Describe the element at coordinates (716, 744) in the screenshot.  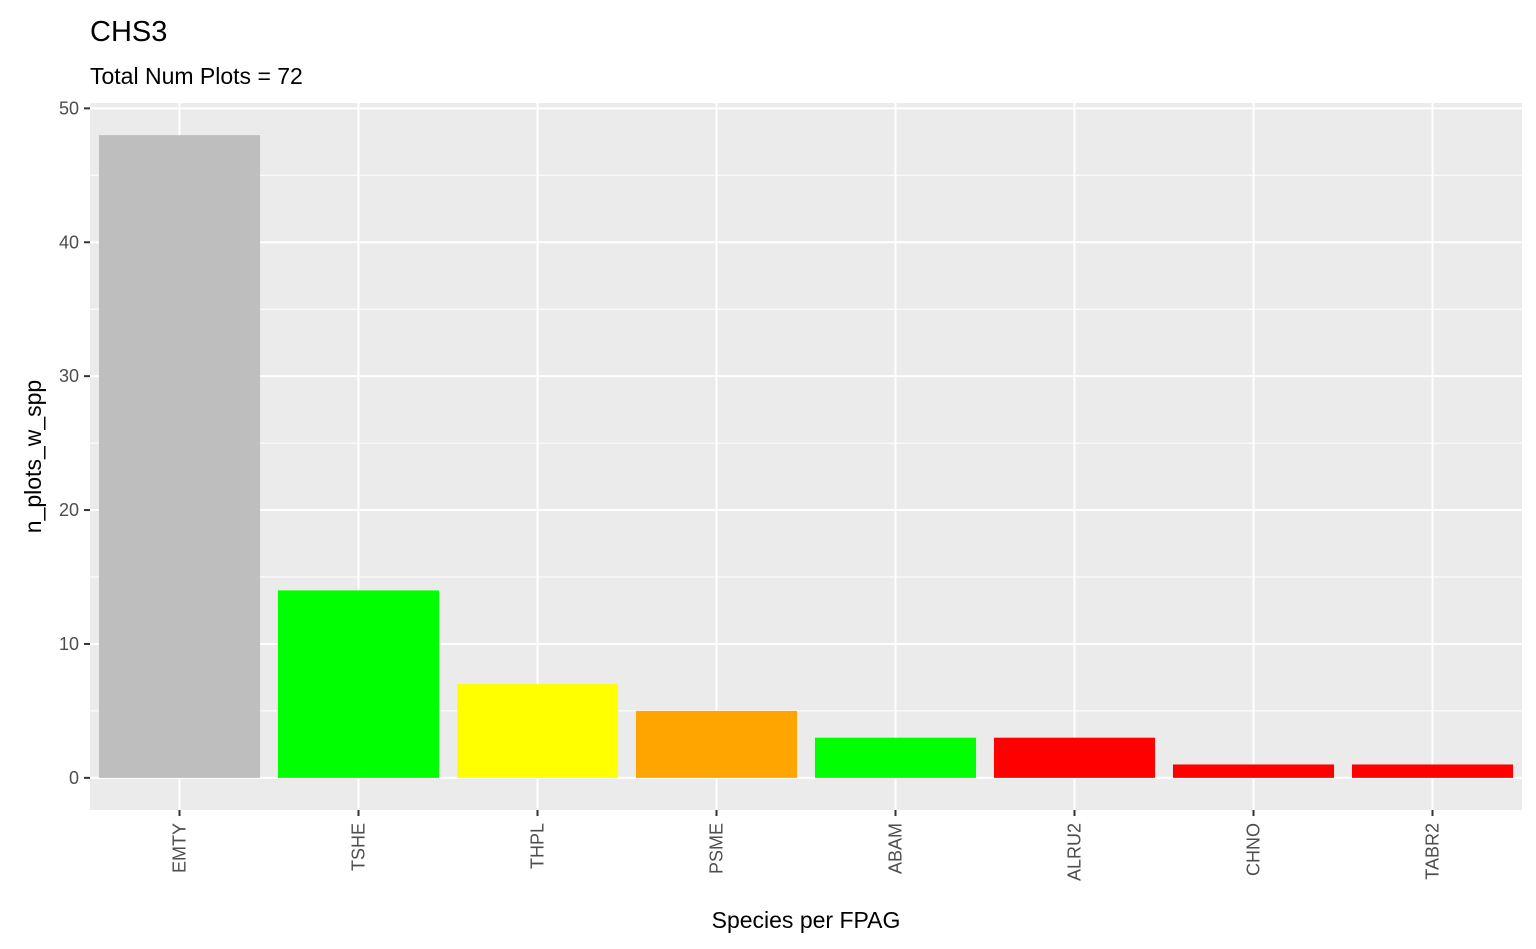
I see `bar-psme` at that location.